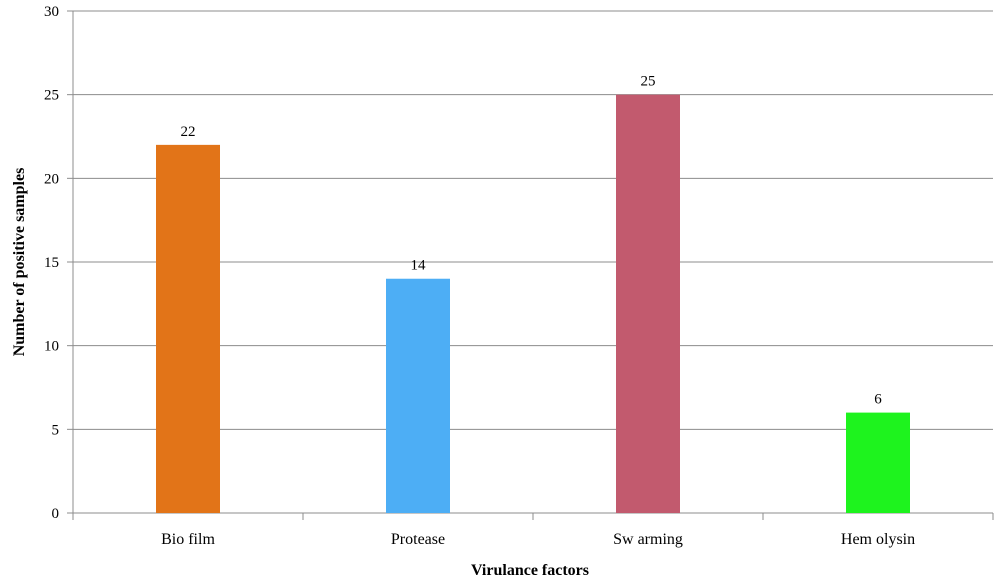 Image resolution: width=1000 pixels, height=582 pixels. Describe the element at coordinates (878, 400) in the screenshot. I see `data-label: 6` at that location.